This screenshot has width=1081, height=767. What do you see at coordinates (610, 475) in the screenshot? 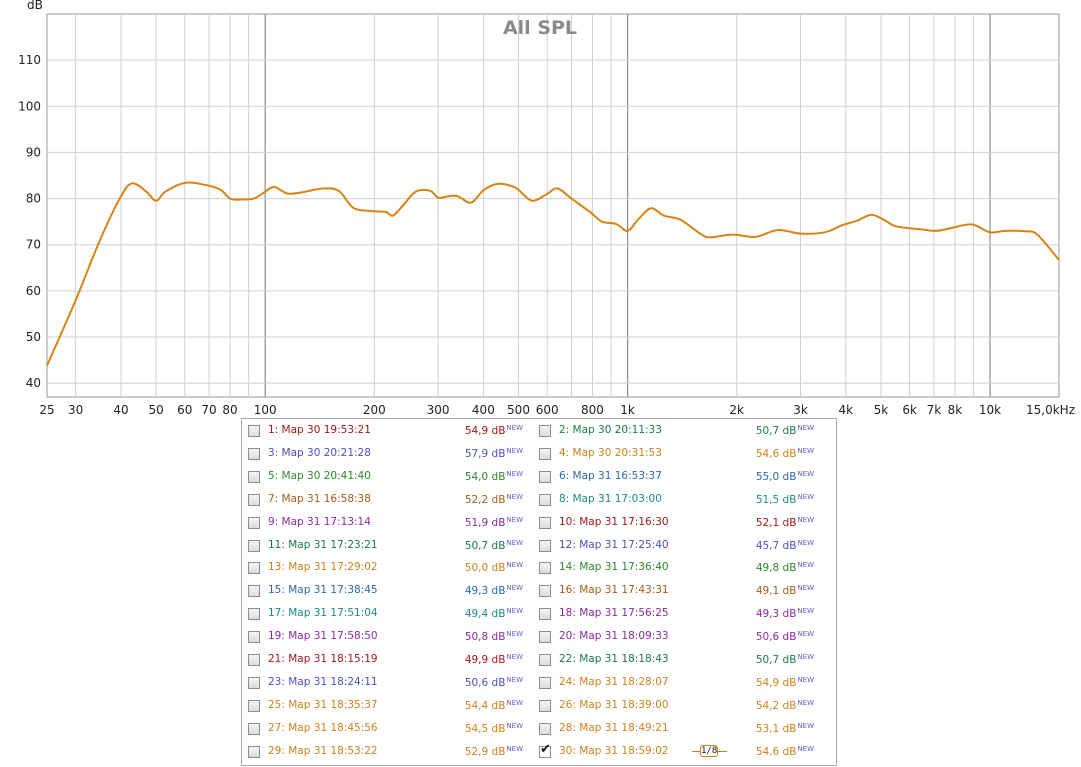
I see `measurement-label: 6: Мар 31 16:53:37` at bounding box center [610, 475].